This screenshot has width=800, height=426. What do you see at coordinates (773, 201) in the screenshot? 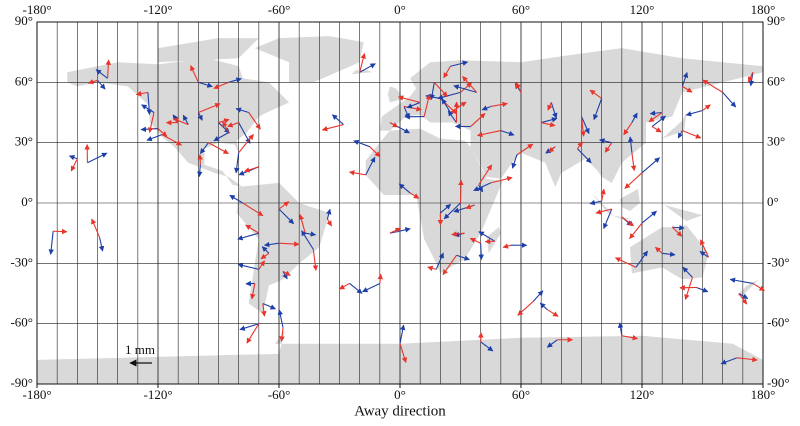
I see `lat-tick-label: 0°` at bounding box center [773, 201].